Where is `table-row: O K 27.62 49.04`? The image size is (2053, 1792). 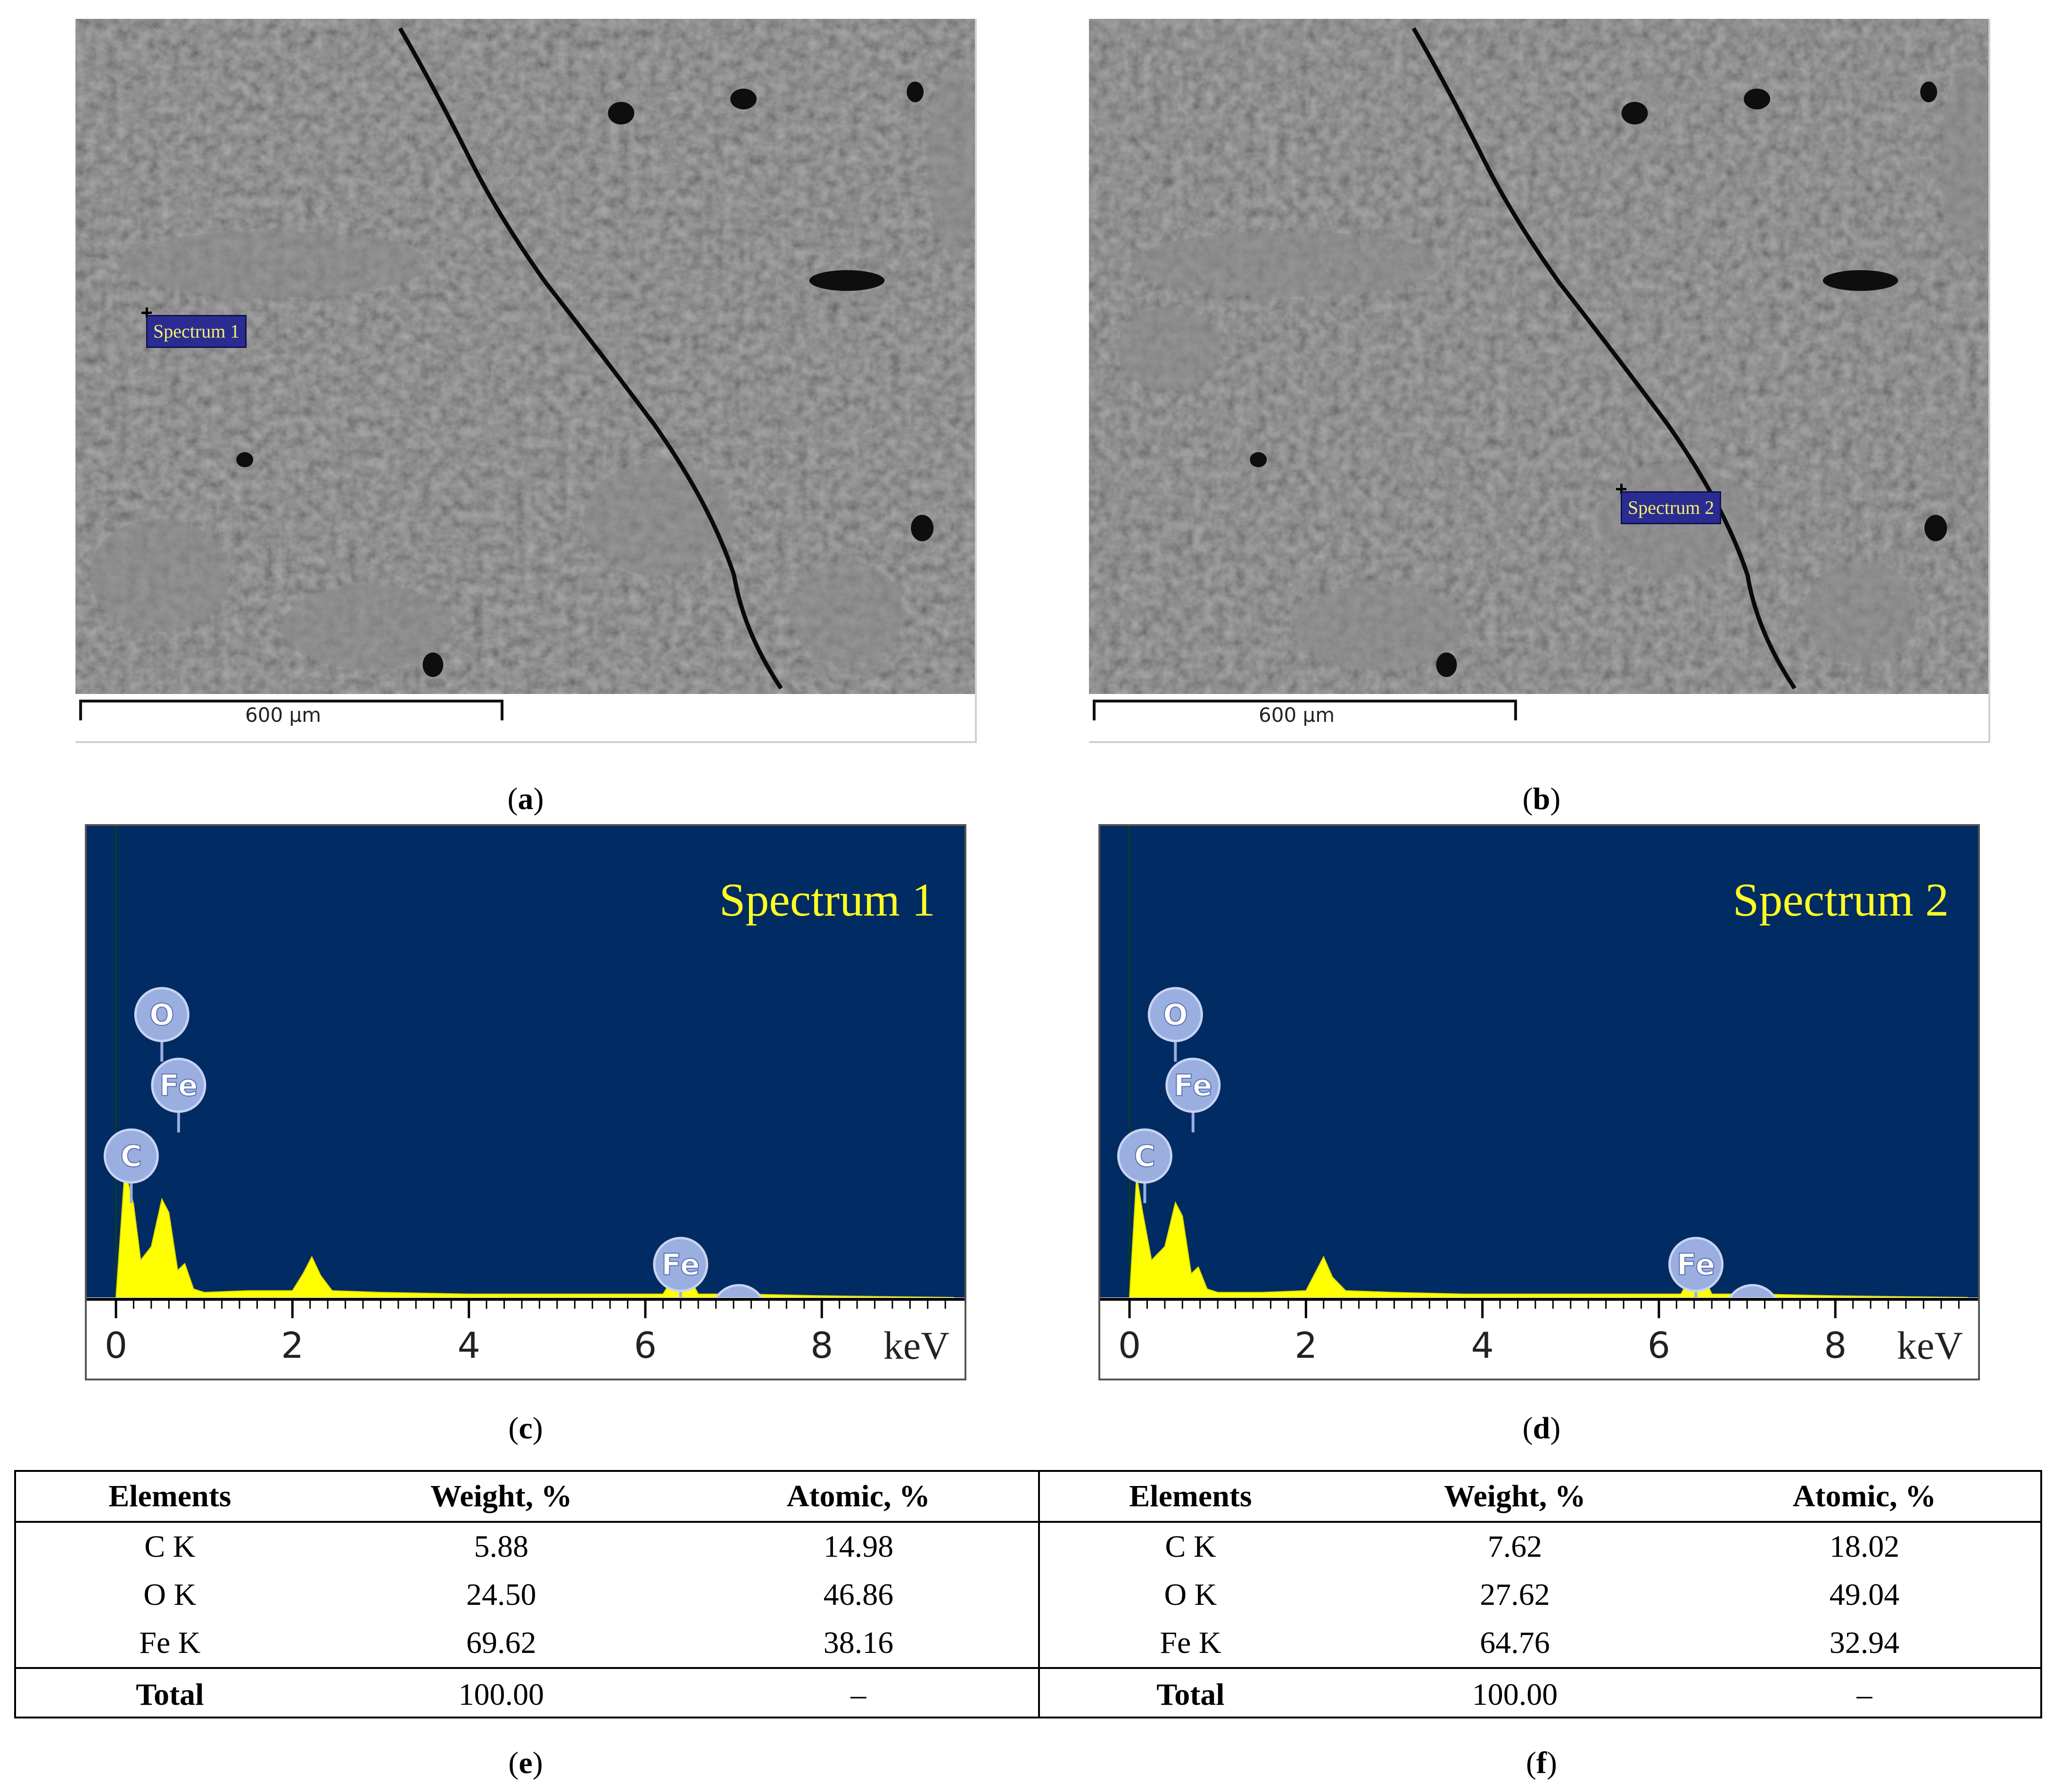
table-row: O K 27.62 49.04 is located at coordinates (1540, 1595).